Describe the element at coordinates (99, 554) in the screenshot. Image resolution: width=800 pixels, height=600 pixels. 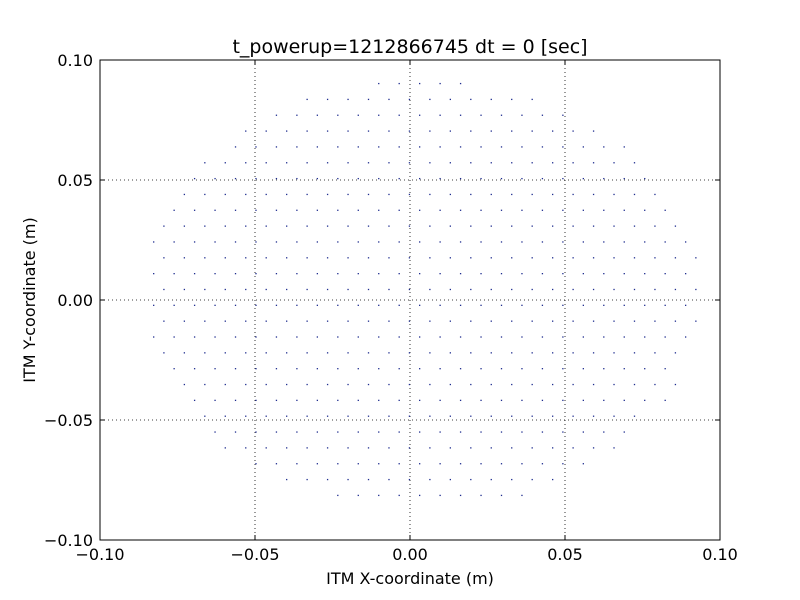
I see `x-tick-label: −0.10` at that location.